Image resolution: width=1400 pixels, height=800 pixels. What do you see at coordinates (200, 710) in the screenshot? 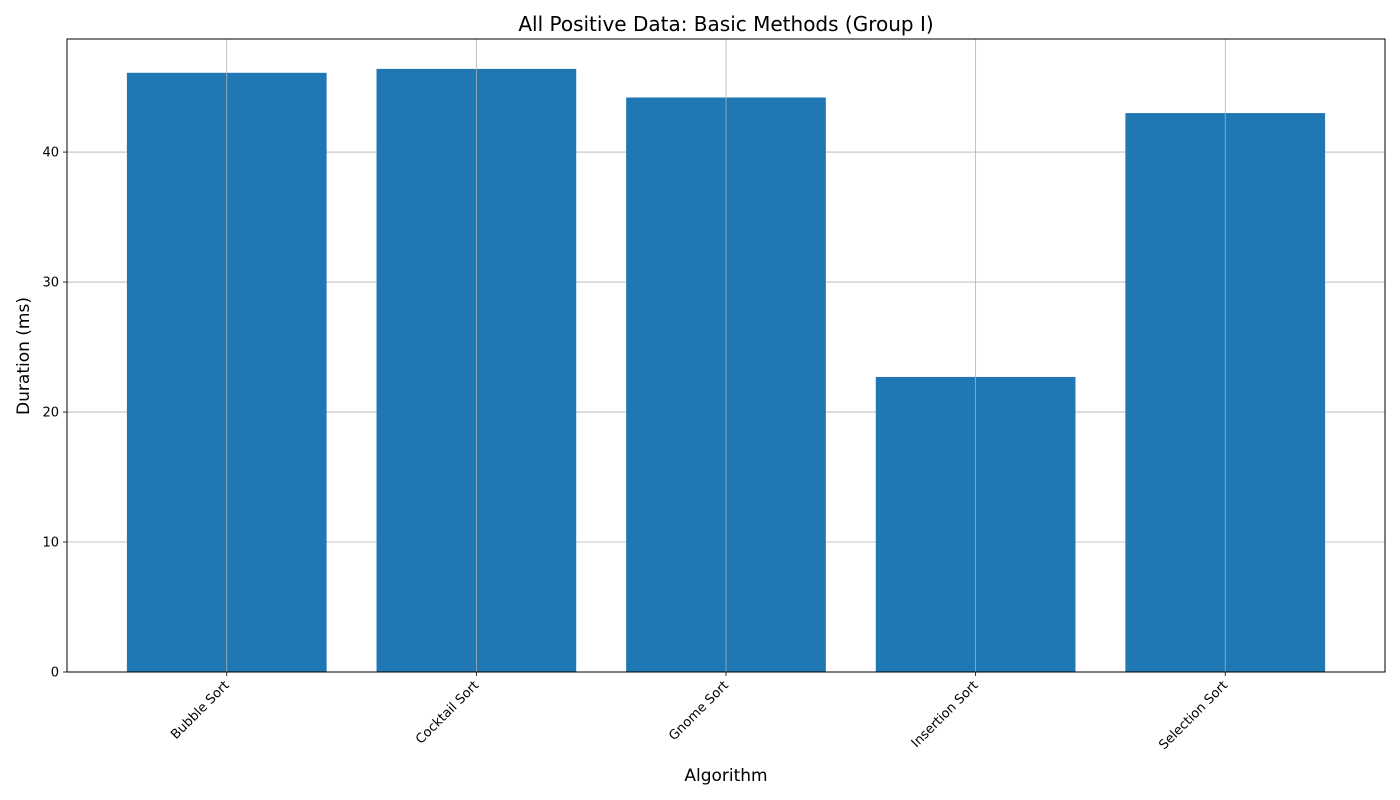
I see `x-tick-label: Bubble Sort` at bounding box center [200, 710].